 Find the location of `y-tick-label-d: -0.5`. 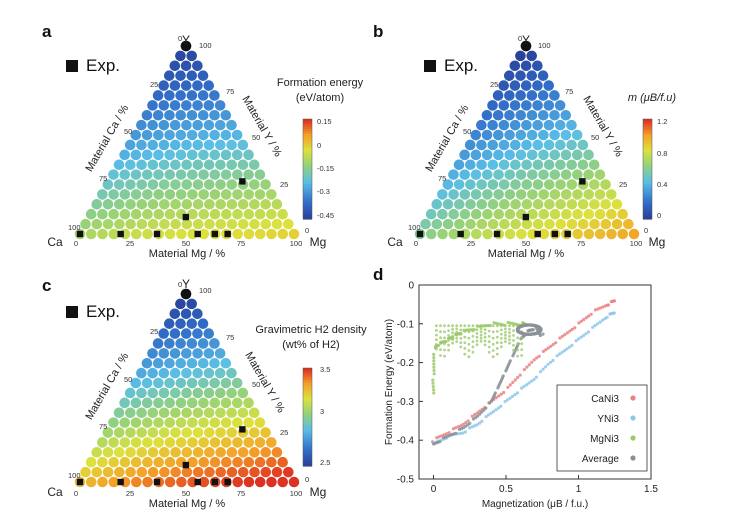

y-tick-label-d: -0.5 is located at coordinates (406, 480).